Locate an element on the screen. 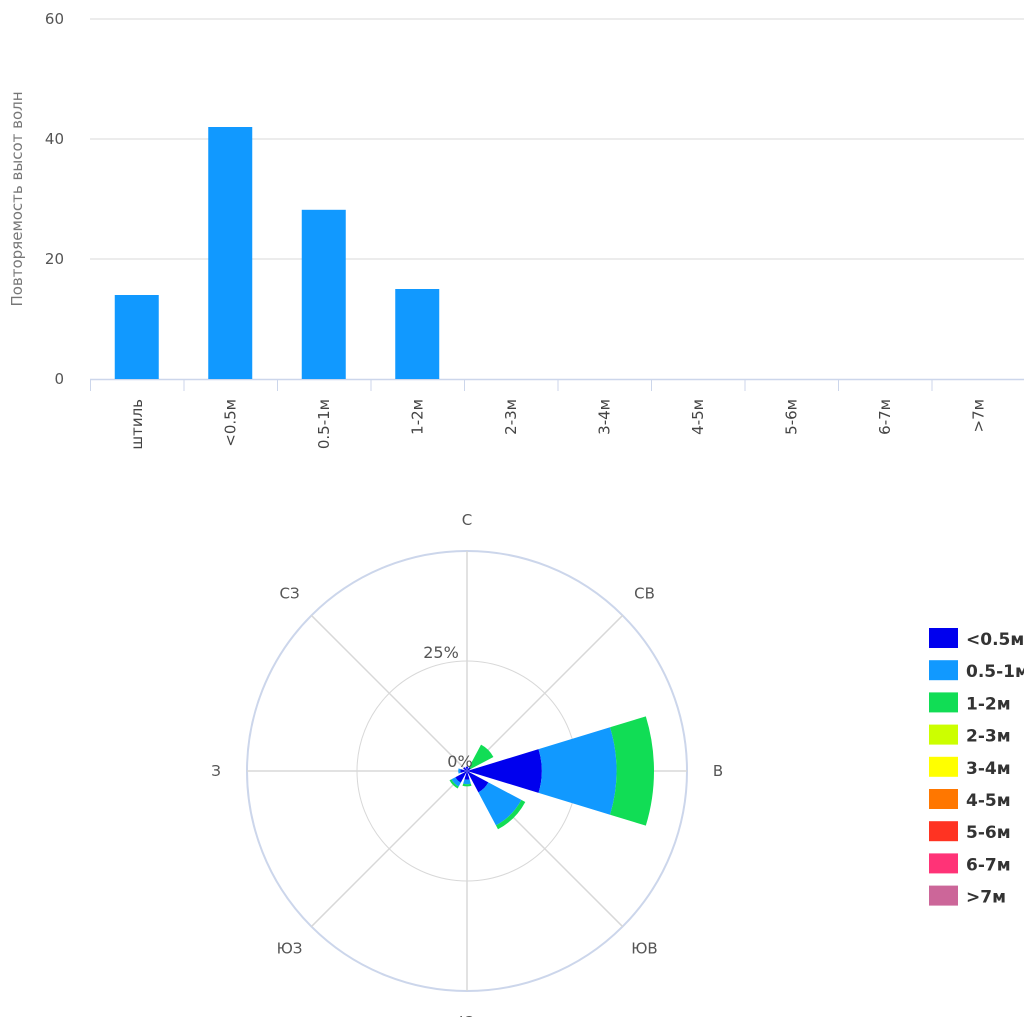 The width and height of the screenshot is (1024, 1017). x-tick-label: 2-3м is located at coordinates (511, 417).